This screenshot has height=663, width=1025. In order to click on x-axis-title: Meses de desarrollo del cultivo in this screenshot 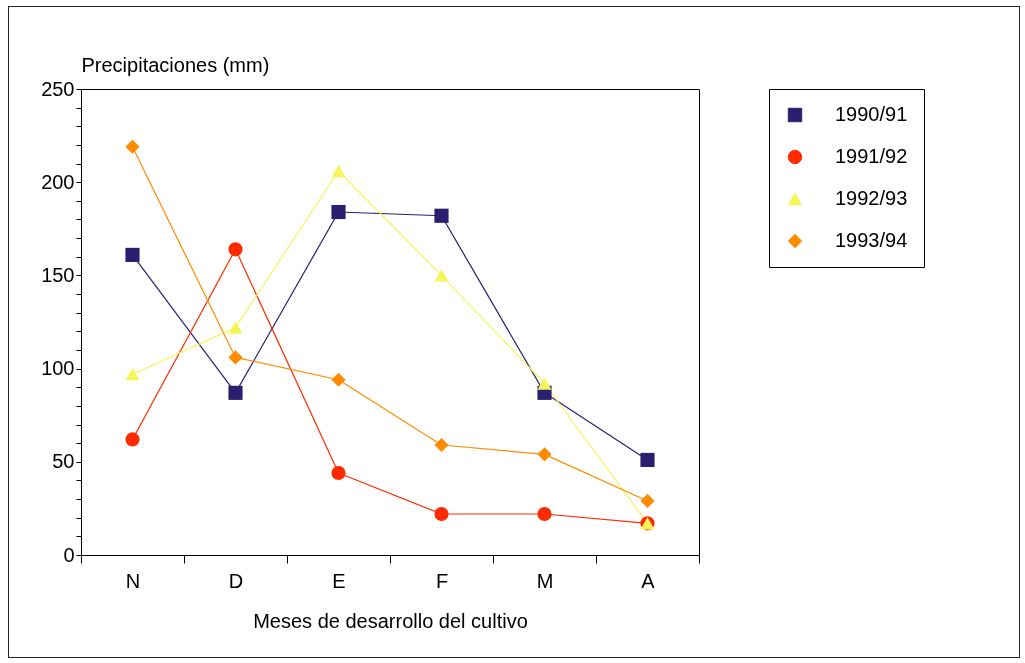, I will do `click(390, 620)`.